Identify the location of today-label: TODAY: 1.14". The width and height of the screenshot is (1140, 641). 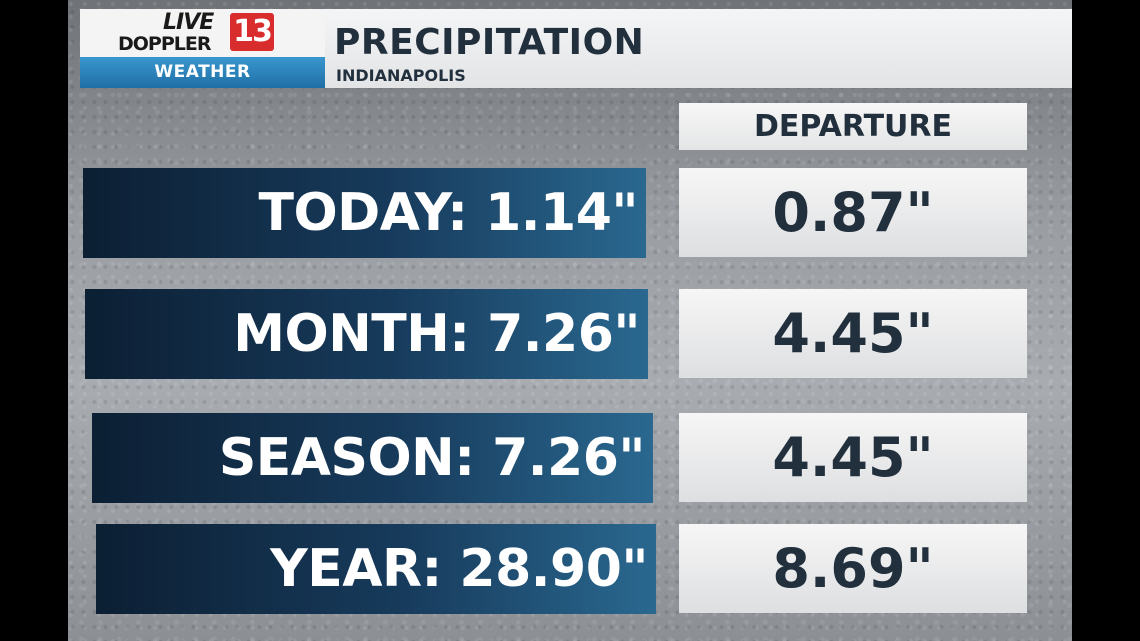
(364, 213).